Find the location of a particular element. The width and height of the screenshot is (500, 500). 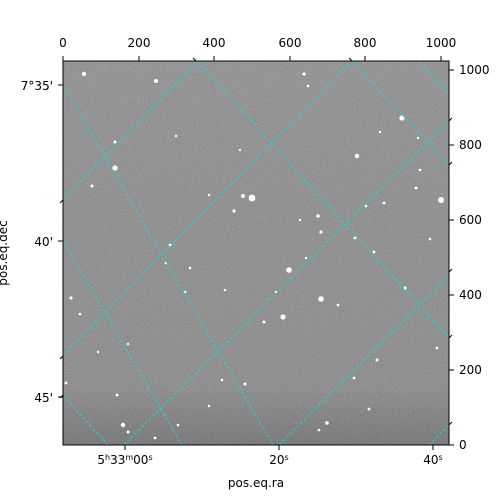

ra-tick-label: 20s is located at coordinates (278, 460).